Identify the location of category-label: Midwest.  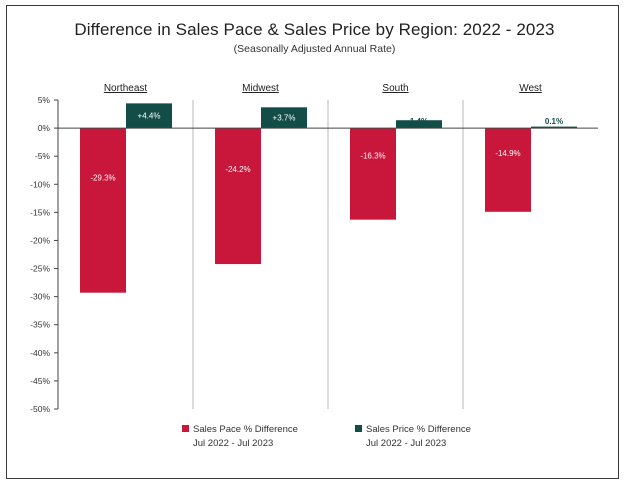
(260, 88).